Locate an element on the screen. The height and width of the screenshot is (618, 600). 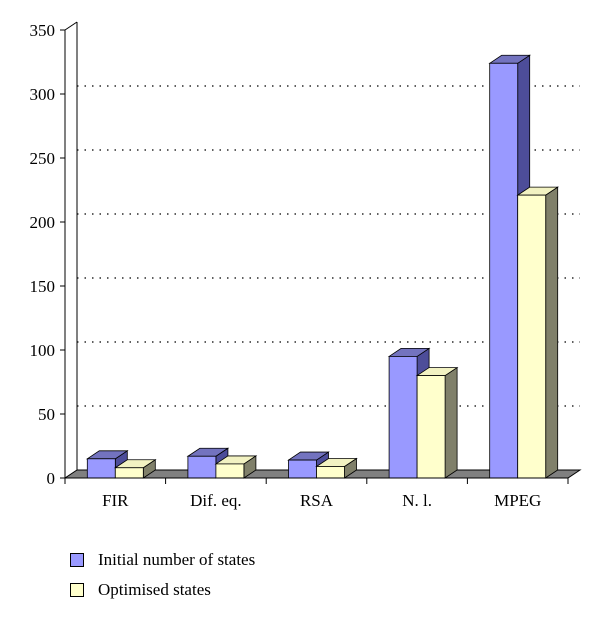
y-tick-label-5: 250 is located at coordinates (43, 158).